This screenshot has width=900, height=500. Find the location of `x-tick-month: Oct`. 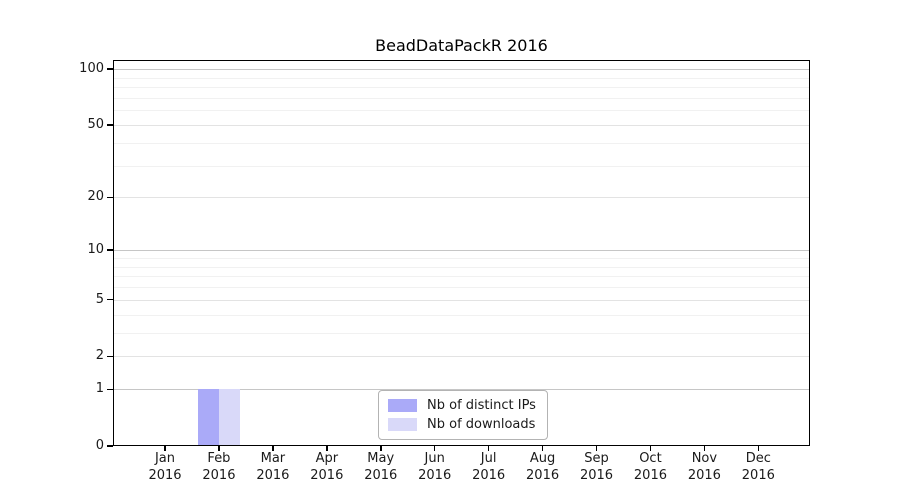

x-tick-month: Oct is located at coordinates (650, 458).